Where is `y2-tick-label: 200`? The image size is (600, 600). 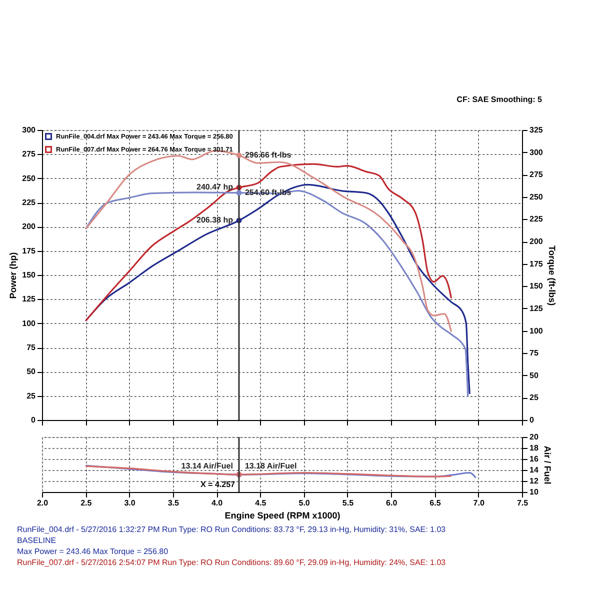
y2-tick-label: 200 is located at coordinates (537, 241).